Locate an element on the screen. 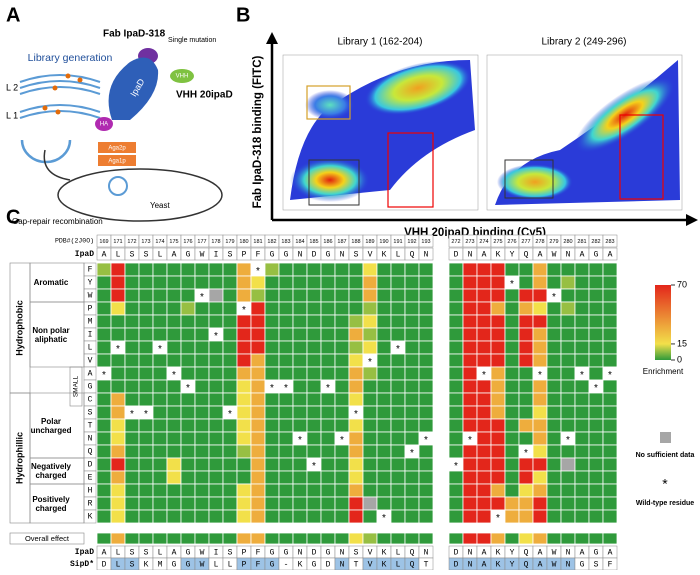  position-label: 183 is located at coordinates (285, 242).